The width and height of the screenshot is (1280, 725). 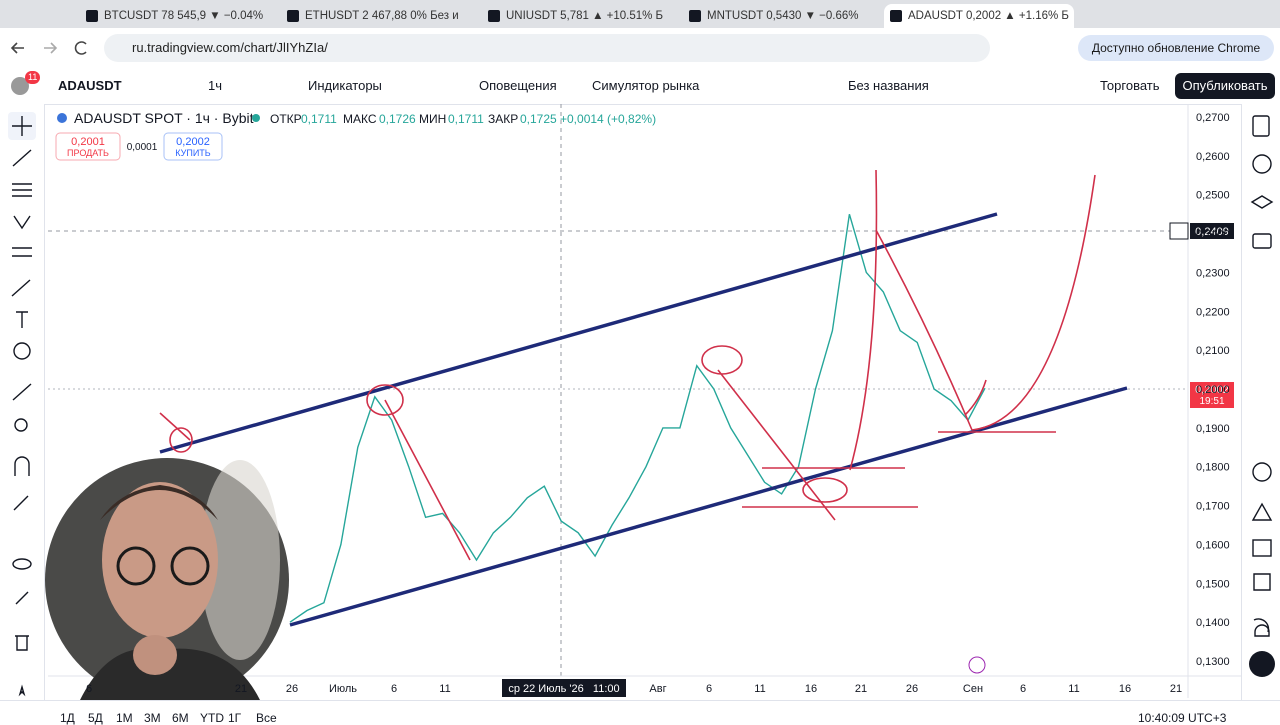 I want to click on range-button: 1Г, so click(x=235, y=718).